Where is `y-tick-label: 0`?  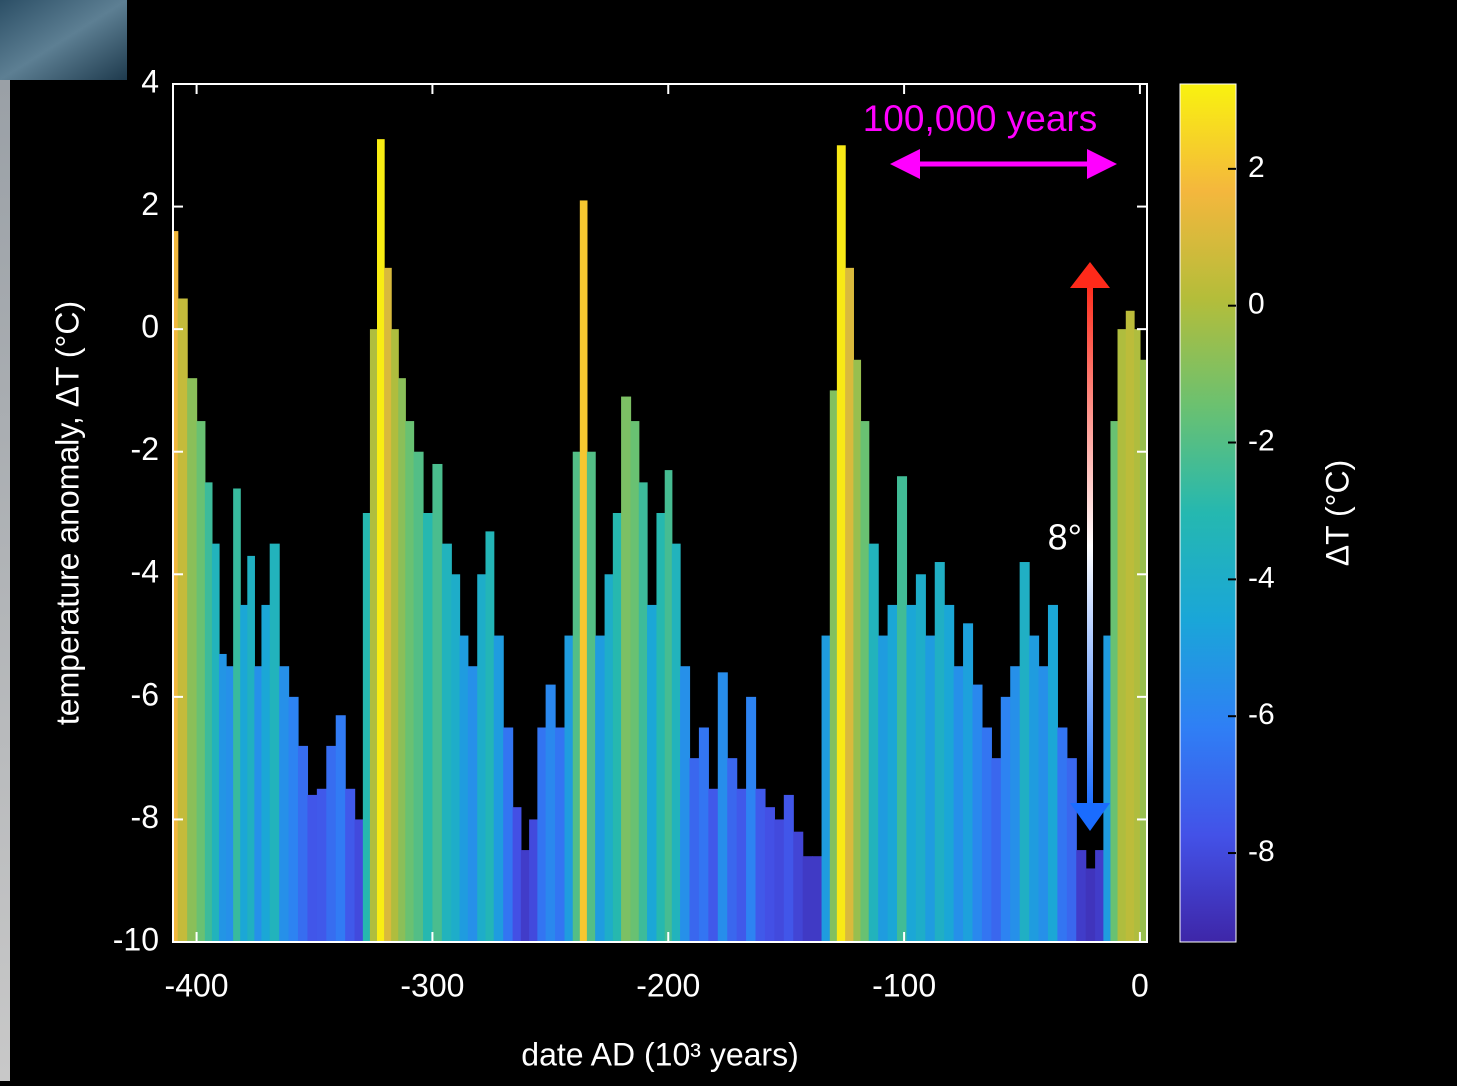
y-tick-label: 0 is located at coordinates (150, 327).